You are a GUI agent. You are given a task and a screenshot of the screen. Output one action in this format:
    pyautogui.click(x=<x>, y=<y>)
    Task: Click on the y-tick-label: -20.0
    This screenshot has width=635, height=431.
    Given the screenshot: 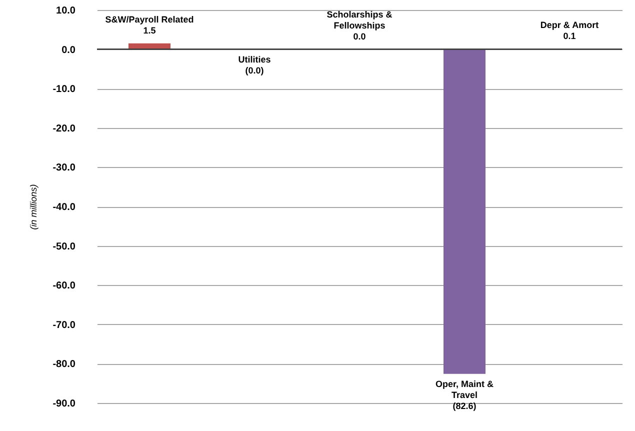 What is the action you would take?
    pyautogui.click(x=64, y=128)
    